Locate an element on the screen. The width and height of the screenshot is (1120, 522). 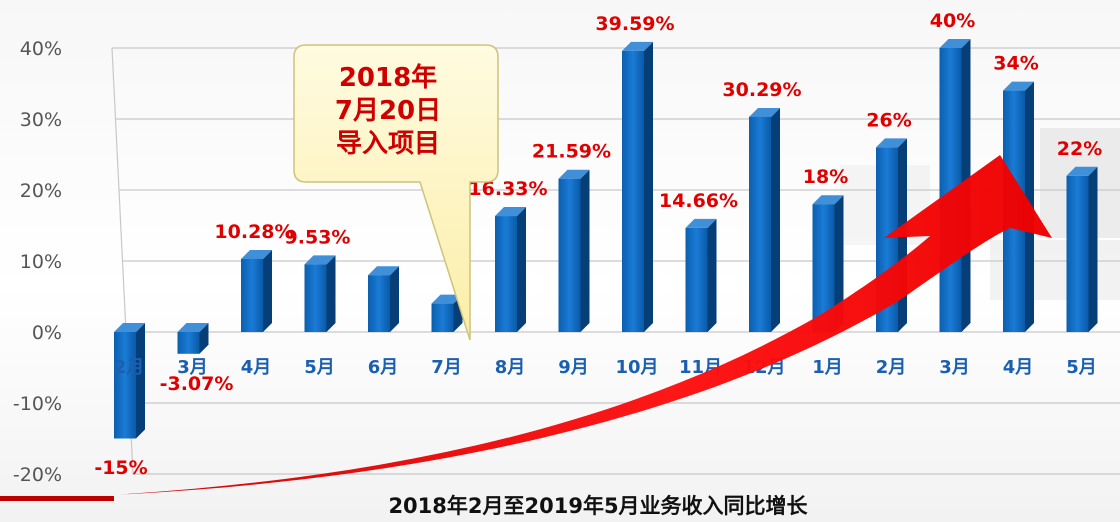
callout-line: 2018年 is located at coordinates (388, 77).